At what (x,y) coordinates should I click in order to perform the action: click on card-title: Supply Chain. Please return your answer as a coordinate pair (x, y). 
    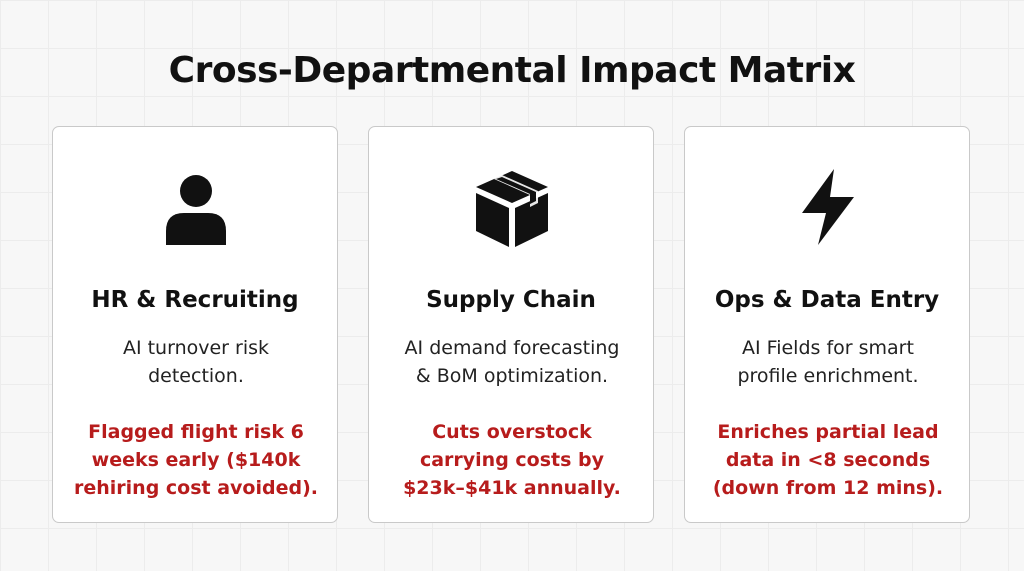
    Looking at the image, I should click on (511, 300).